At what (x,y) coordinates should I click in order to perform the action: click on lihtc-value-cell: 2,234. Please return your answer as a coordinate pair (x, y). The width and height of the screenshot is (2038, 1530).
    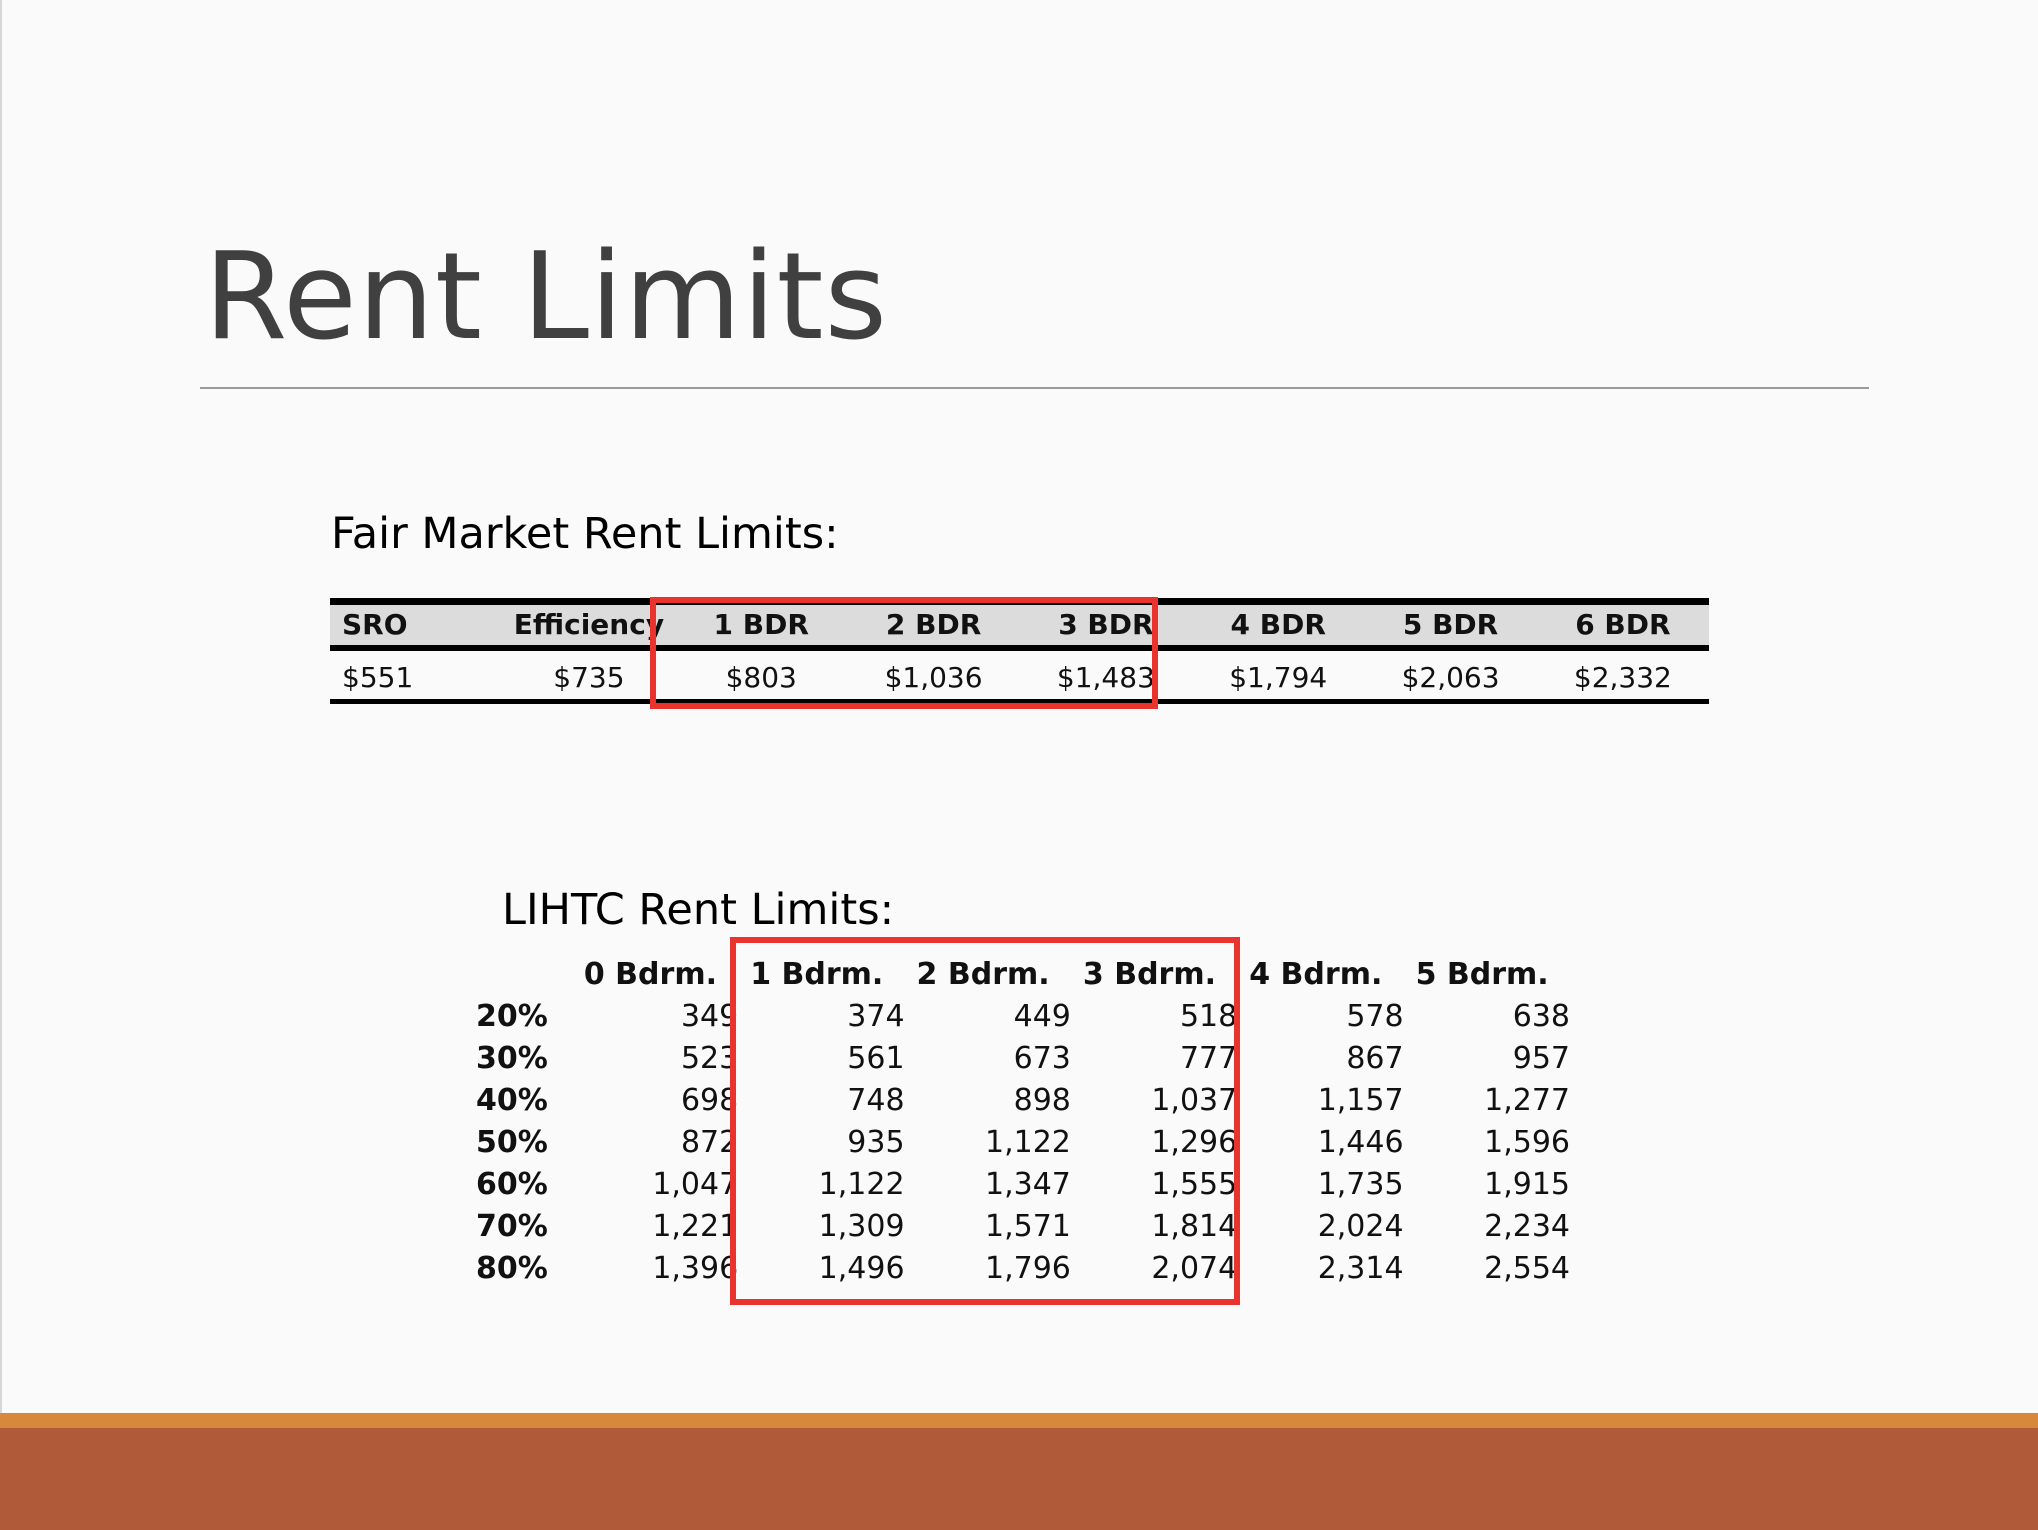
    Looking at the image, I should click on (1527, 1226).